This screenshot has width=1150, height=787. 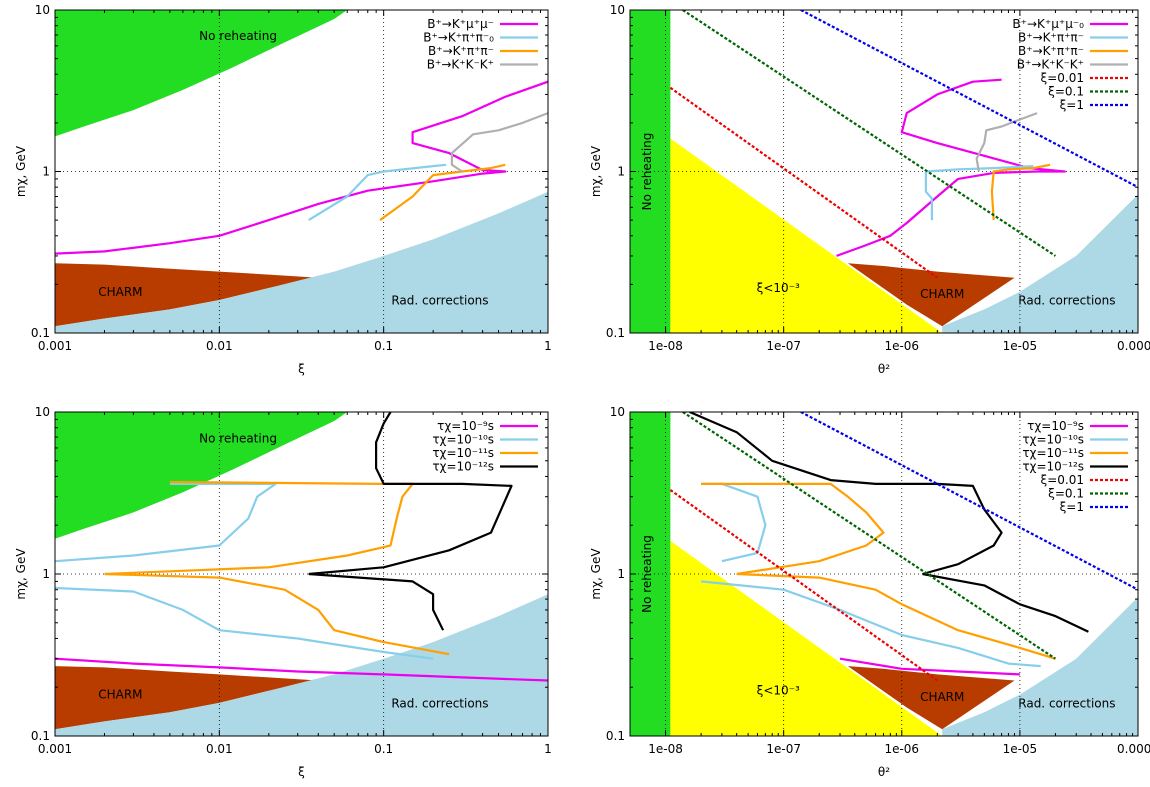 I want to click on x-tick-label: 1, so click(x=548, y=749).